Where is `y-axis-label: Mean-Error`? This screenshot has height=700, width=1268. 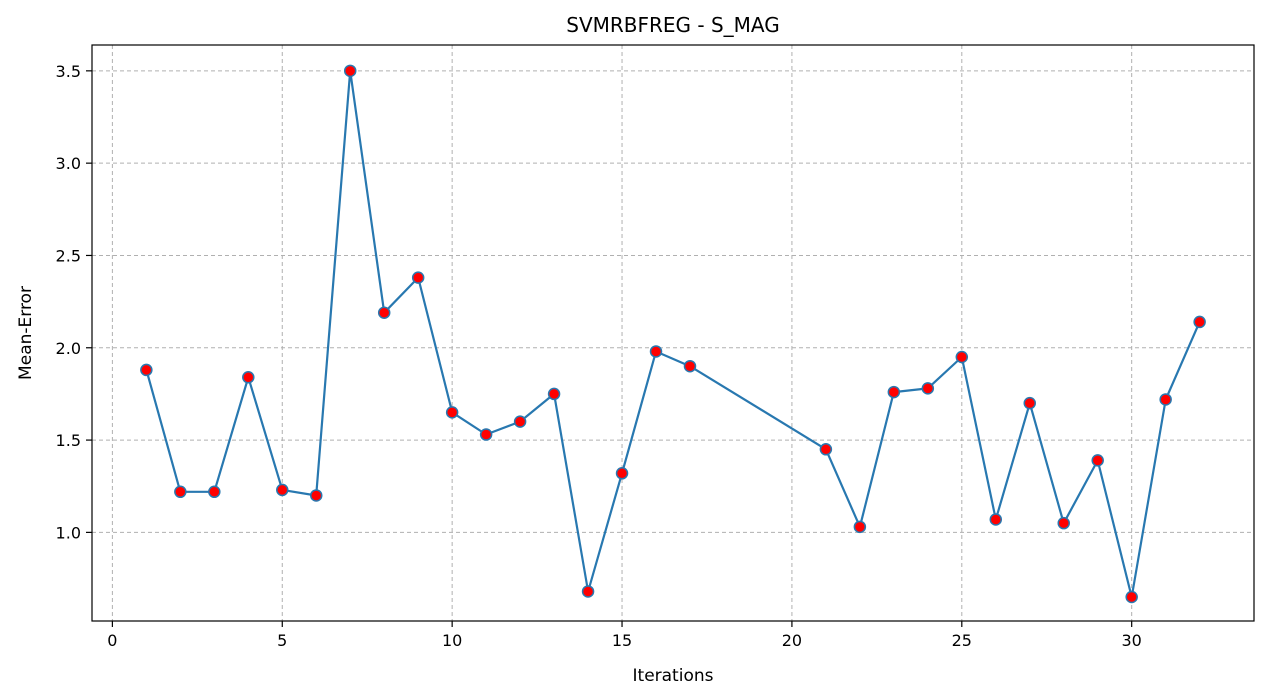
y-axis-label: Mean-Error is located at coordinates (26, 333).